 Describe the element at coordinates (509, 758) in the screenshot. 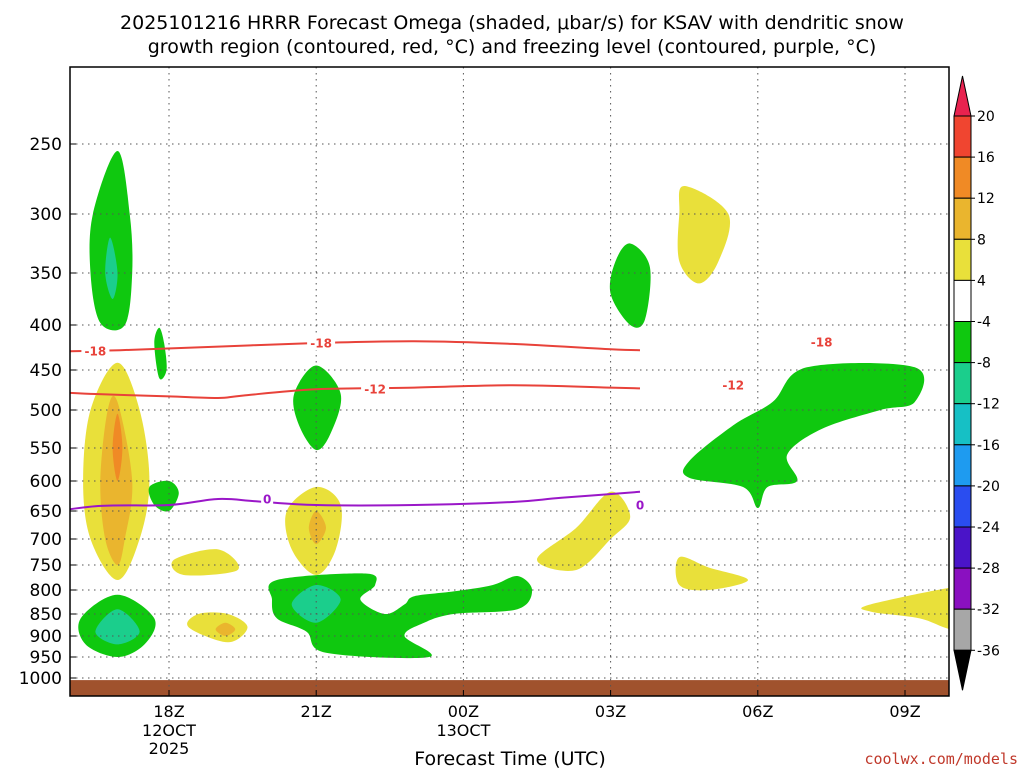

I see `x-axis-label: Forecast Time (UTC)` at that location.